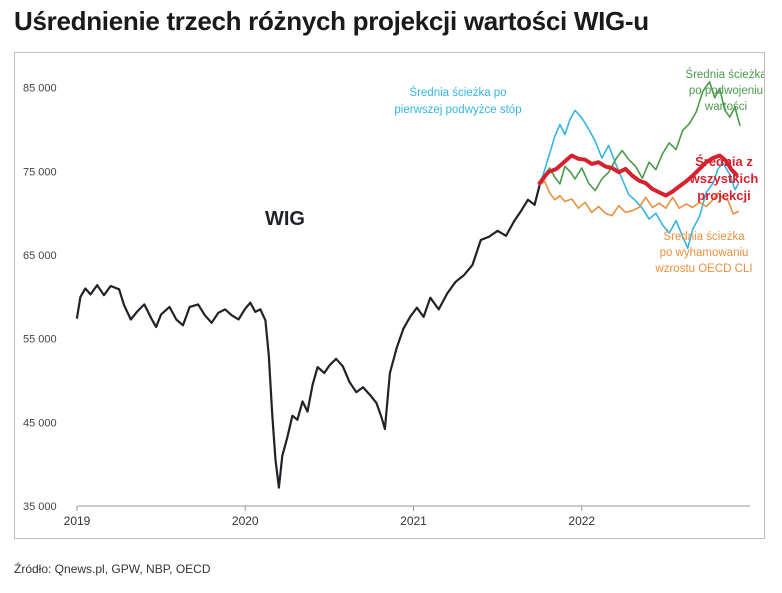  What do you see at coordinates (40, 340) in the screenshot?
I see `y-tick-label: 55 000` at bounding box center [40, 340].